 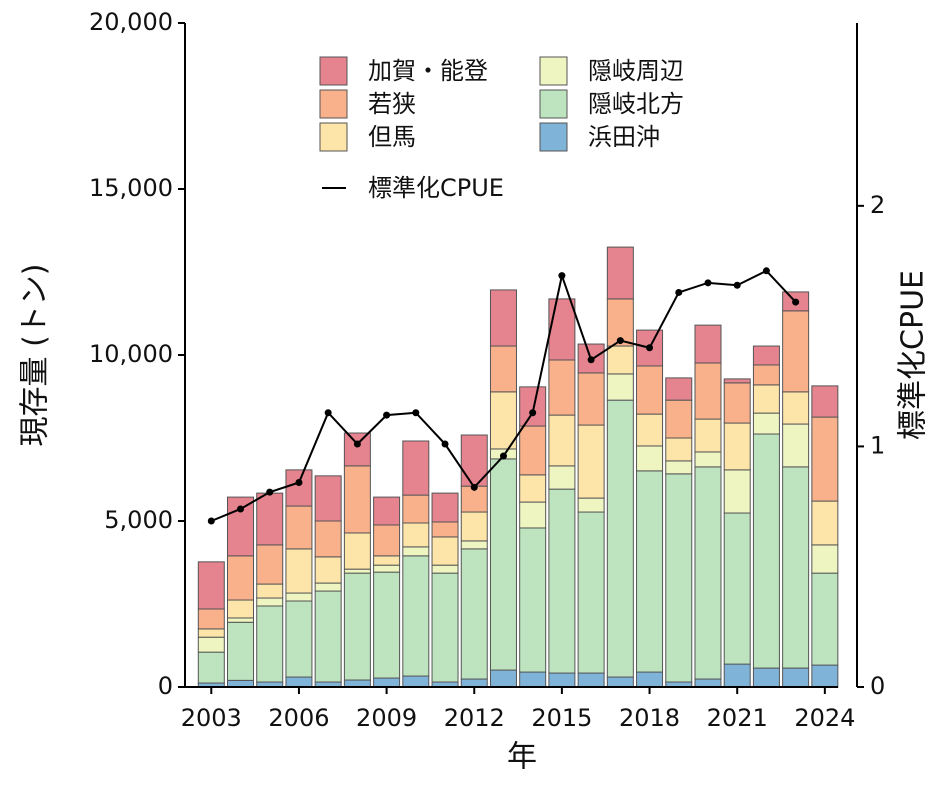 I want to click on x-tick-label: 2021, so click(x=737, y=718).